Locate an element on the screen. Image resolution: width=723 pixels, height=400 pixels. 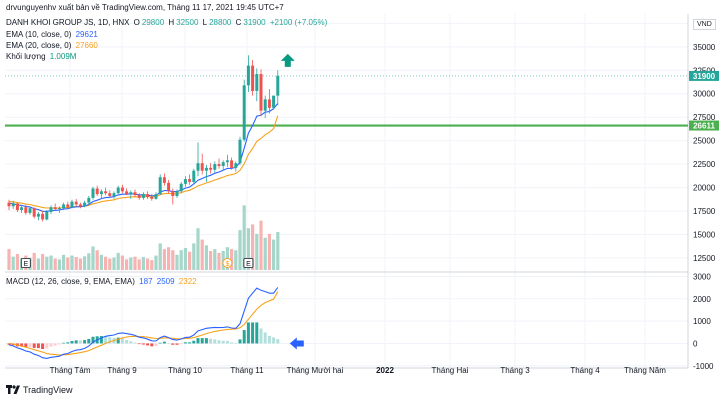
macd-tick-label: 1000 is located at coordinates (702, 321).